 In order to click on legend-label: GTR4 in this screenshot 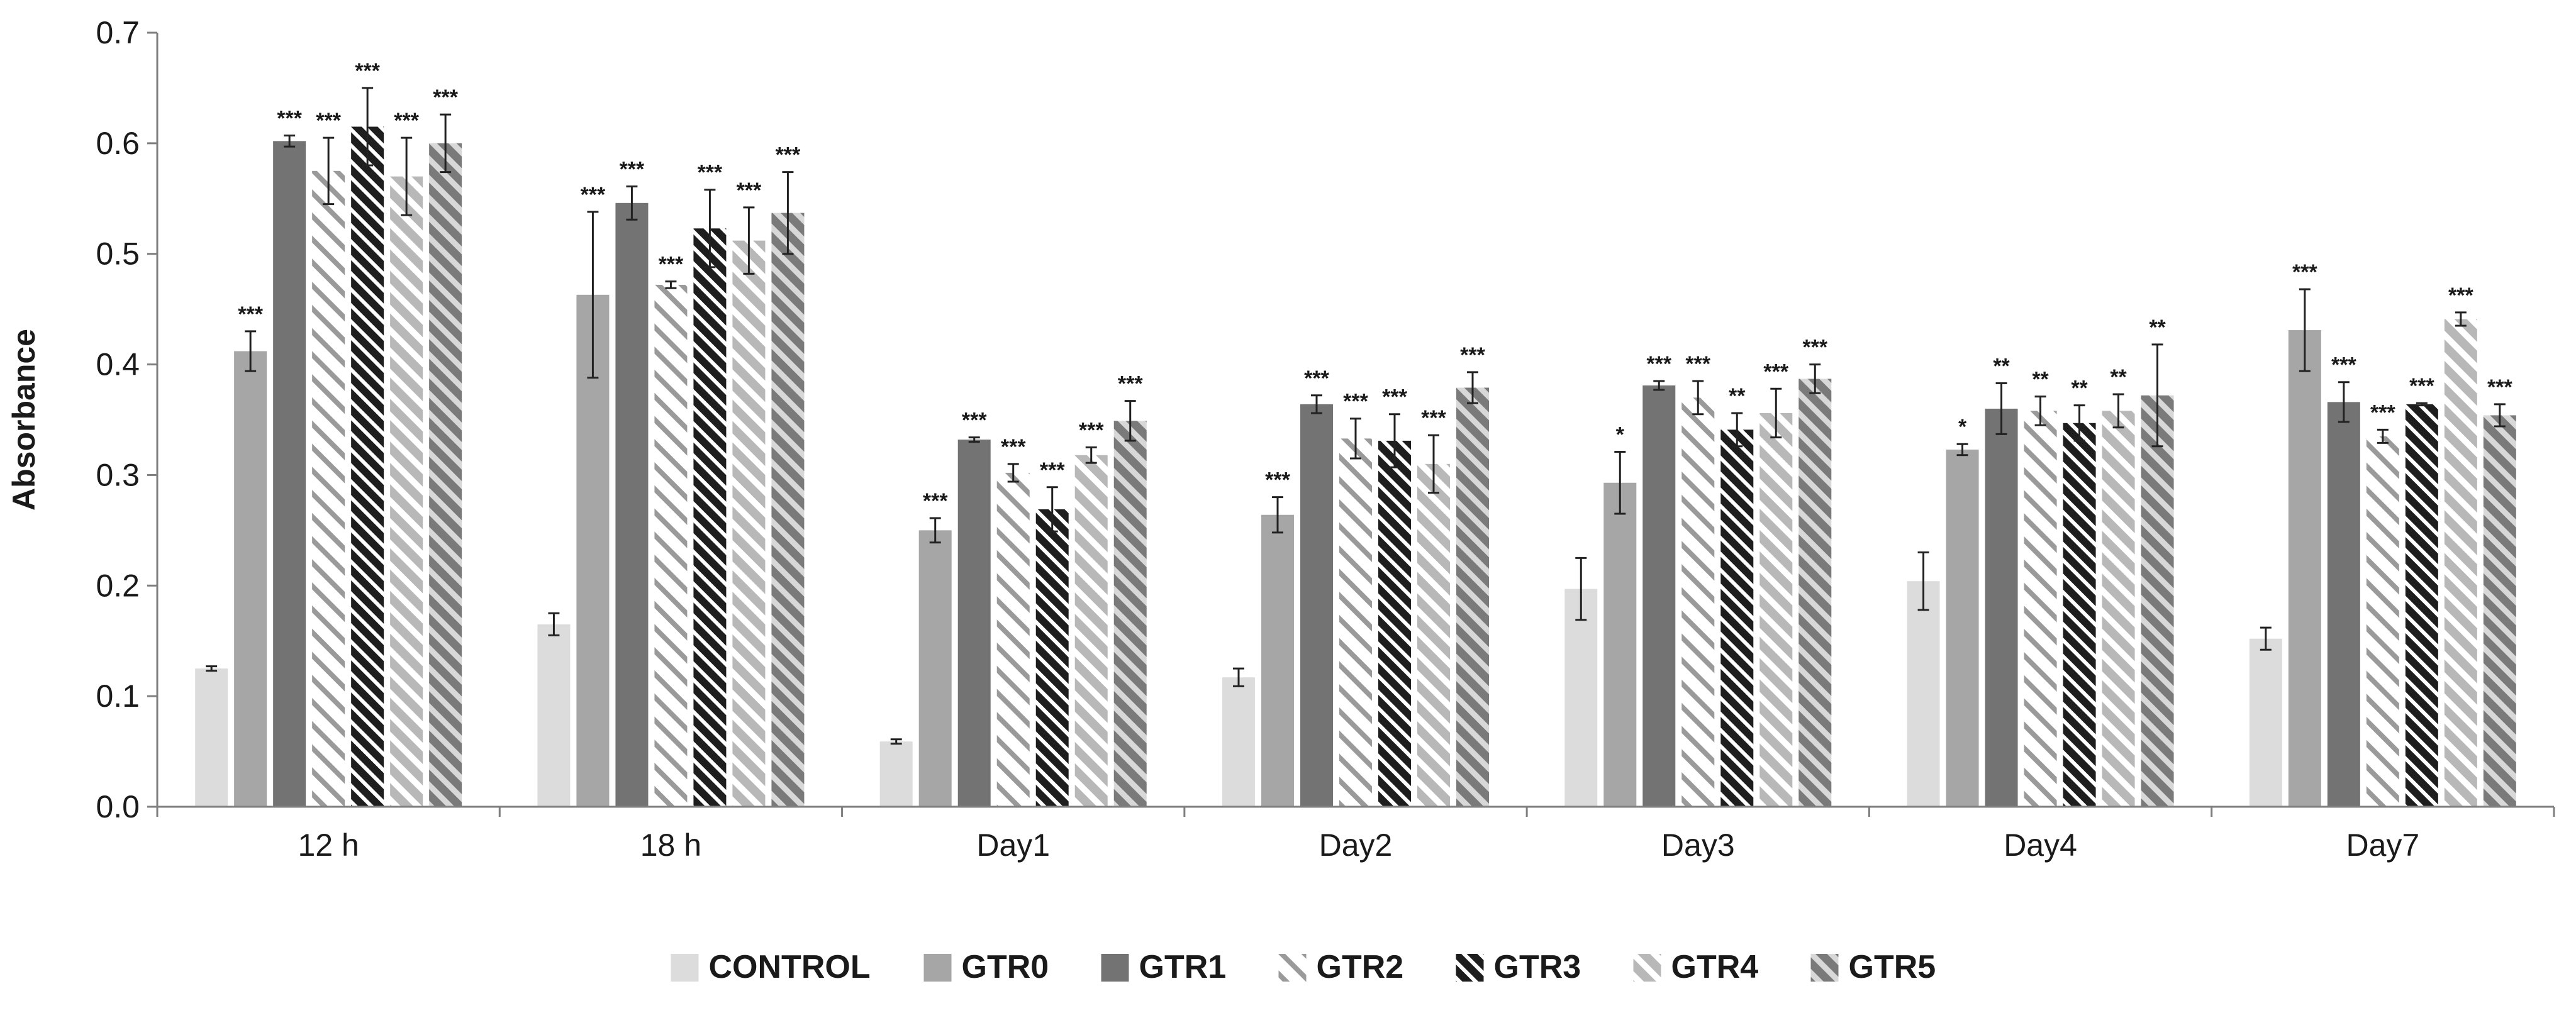, I will do `click(1715, 967)`.